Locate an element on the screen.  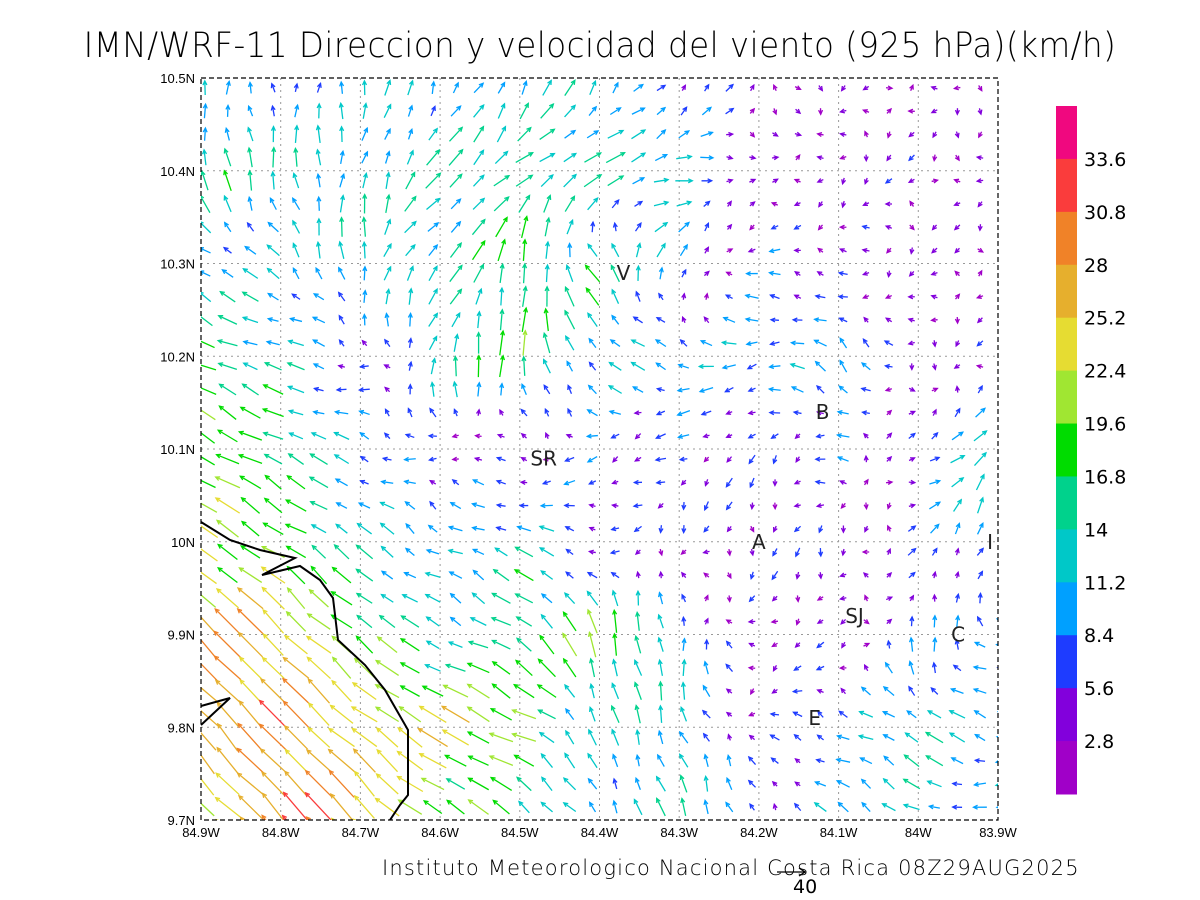
place-label: SJ is located at coordinates (854, 616).